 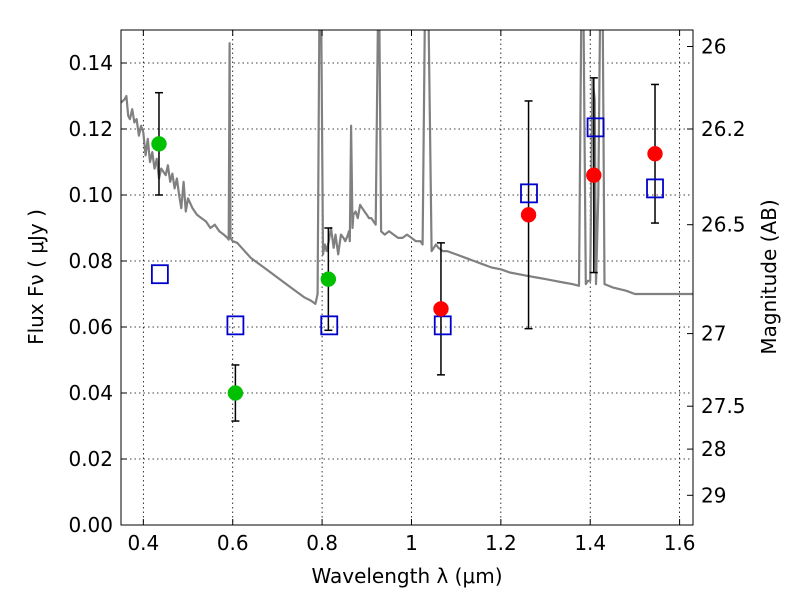 I want to click on x-axis-label: Wavelength λ (μm), so click(x=406, y=576).